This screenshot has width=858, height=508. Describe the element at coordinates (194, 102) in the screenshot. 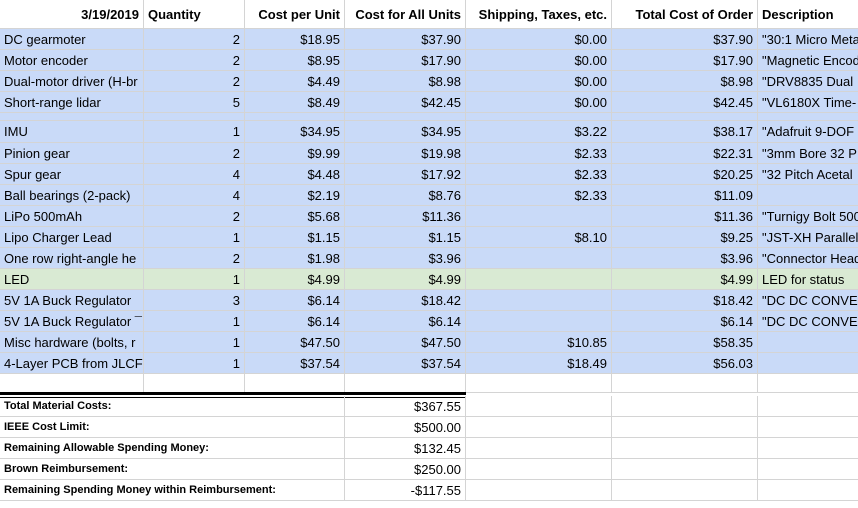

I see `cell-qty: 5` at that location.